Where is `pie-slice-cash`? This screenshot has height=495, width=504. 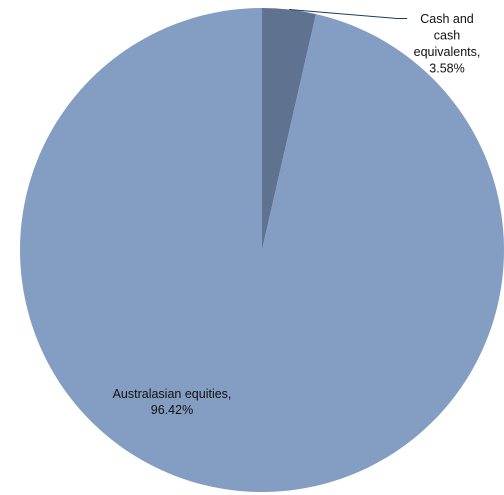 pie-slice-cash is located at coordinates (289, 129).